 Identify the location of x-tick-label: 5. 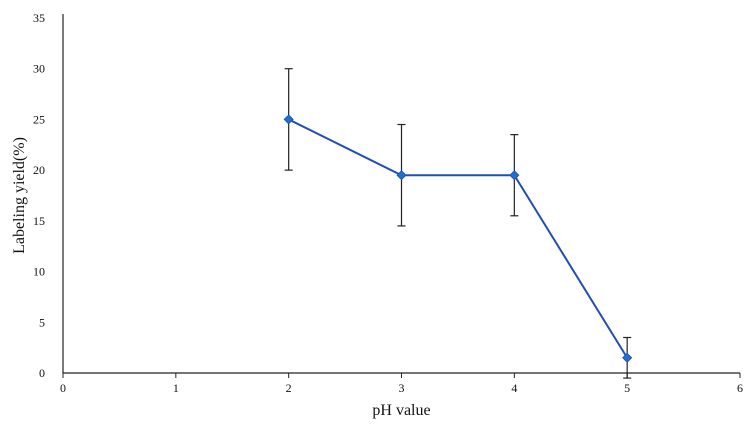
(627, 388).